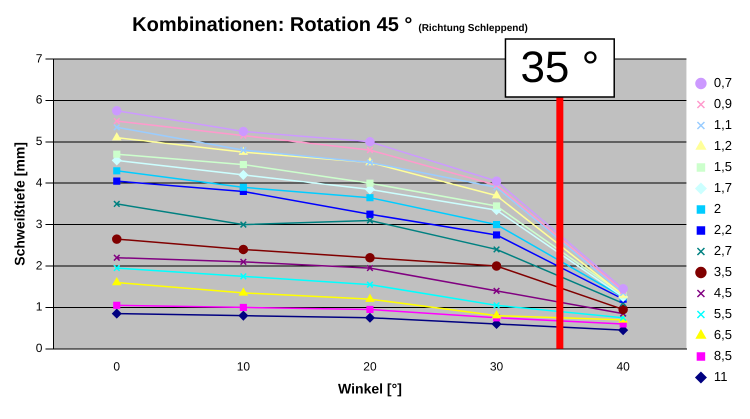 Image resolution: width=750 pixels, height=419 pixels. What do you see at coordinates (39, 265) in the screenshot?
I see `y-tick-label: 2` at bounding box center [39, 265].